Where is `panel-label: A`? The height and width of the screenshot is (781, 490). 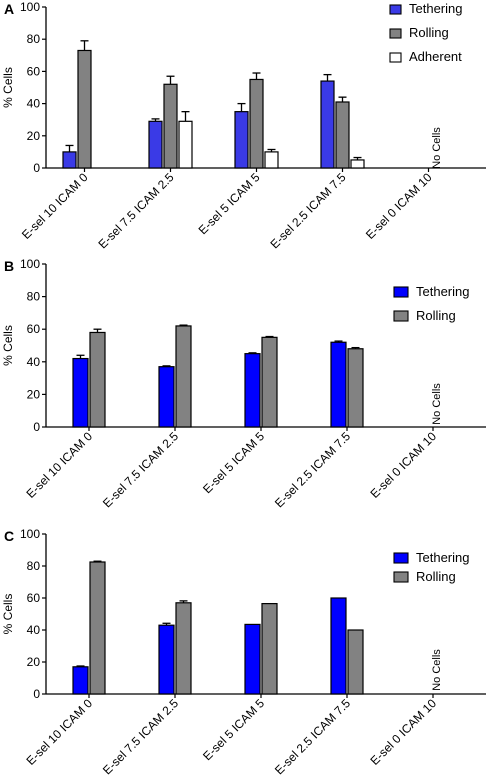
panel-label: A is located at coordinates (9, 9).